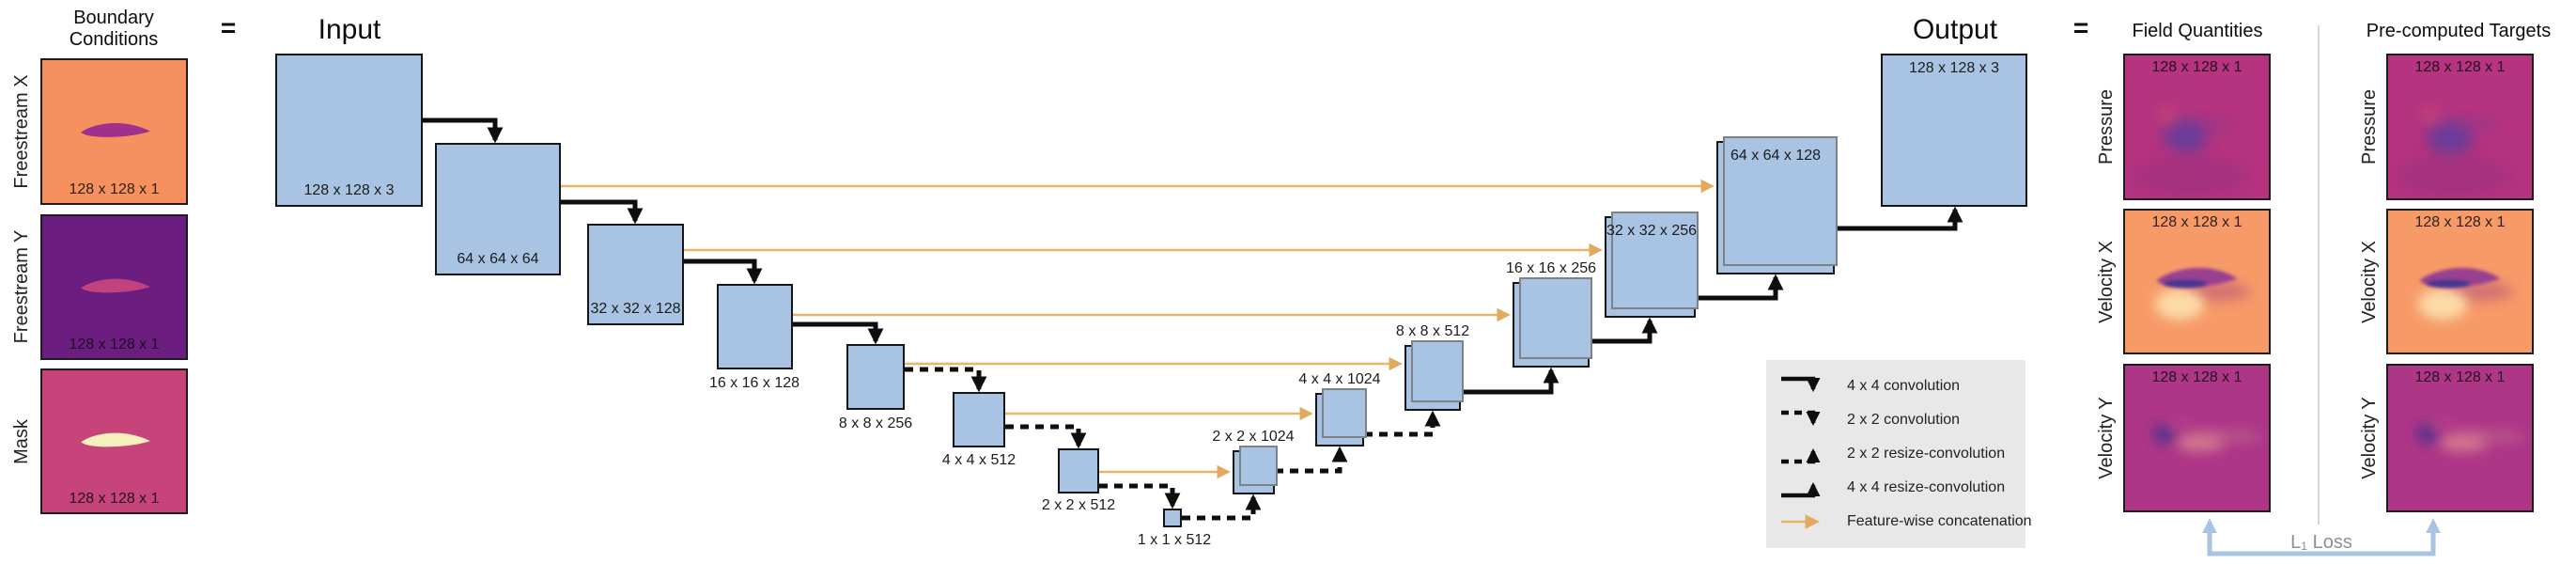  Describe the element at coordinates (1078, 471) in the screenshot. I see `unet-box-enc2` at that location.